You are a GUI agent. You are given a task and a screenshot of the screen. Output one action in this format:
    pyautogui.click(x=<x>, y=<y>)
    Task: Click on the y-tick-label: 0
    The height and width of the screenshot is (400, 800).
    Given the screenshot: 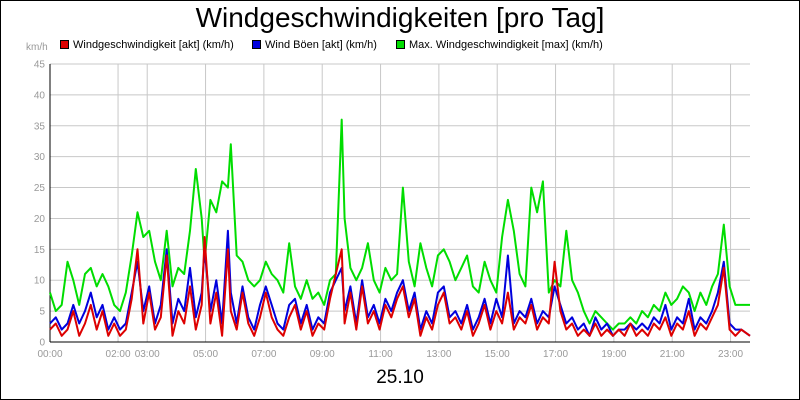 What is the action you would take?
    pyautogui.click(x=42, y=343)
    